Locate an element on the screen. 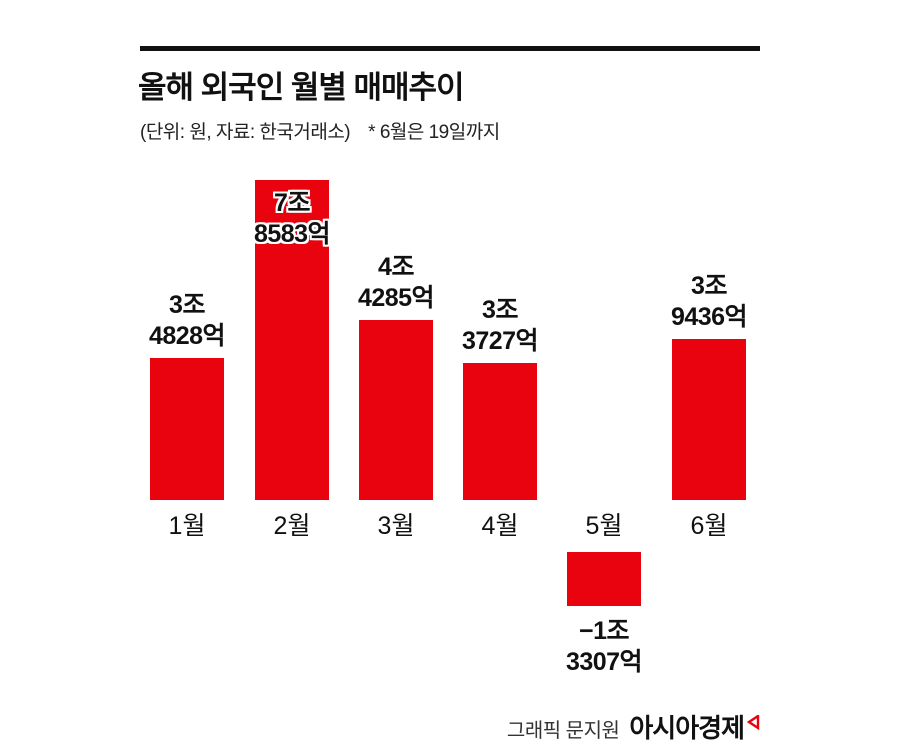  value-label-jun: 3조 9436억 is located at coordinates (709, 302).